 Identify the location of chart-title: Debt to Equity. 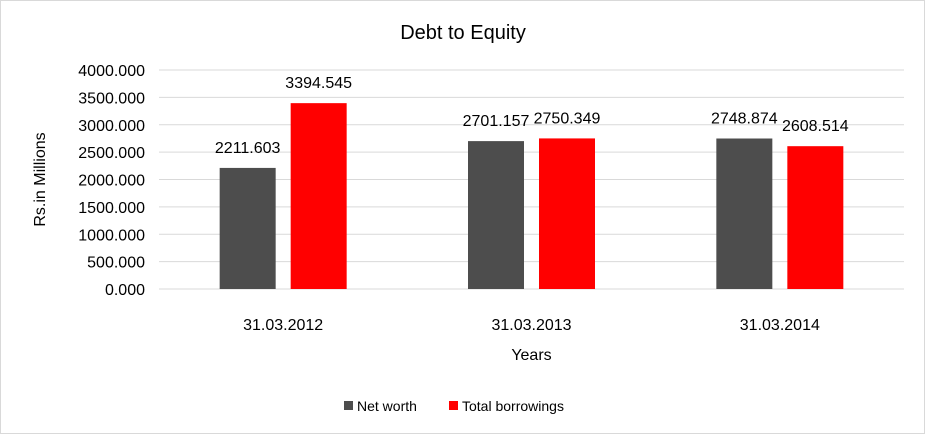
(463, 33).